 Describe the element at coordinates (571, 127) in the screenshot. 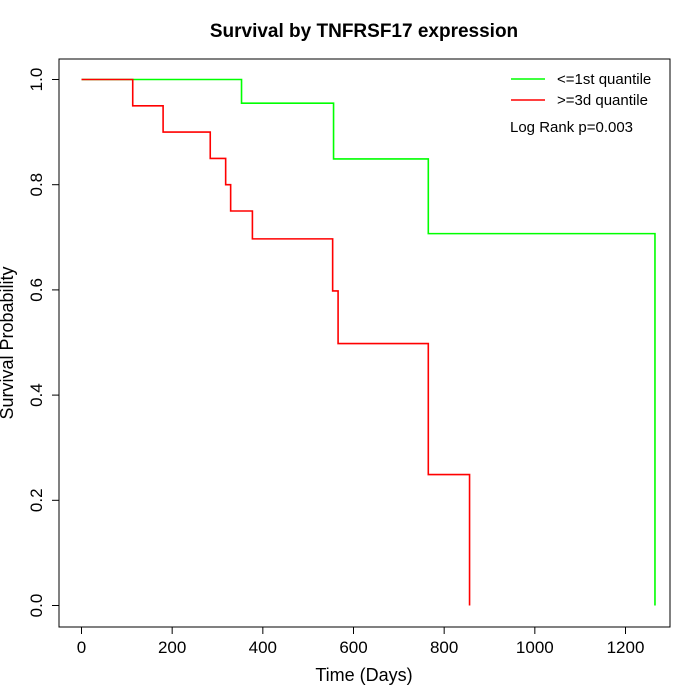

I see `log-rank-annotation: Log Rank p=0.003` at that location.